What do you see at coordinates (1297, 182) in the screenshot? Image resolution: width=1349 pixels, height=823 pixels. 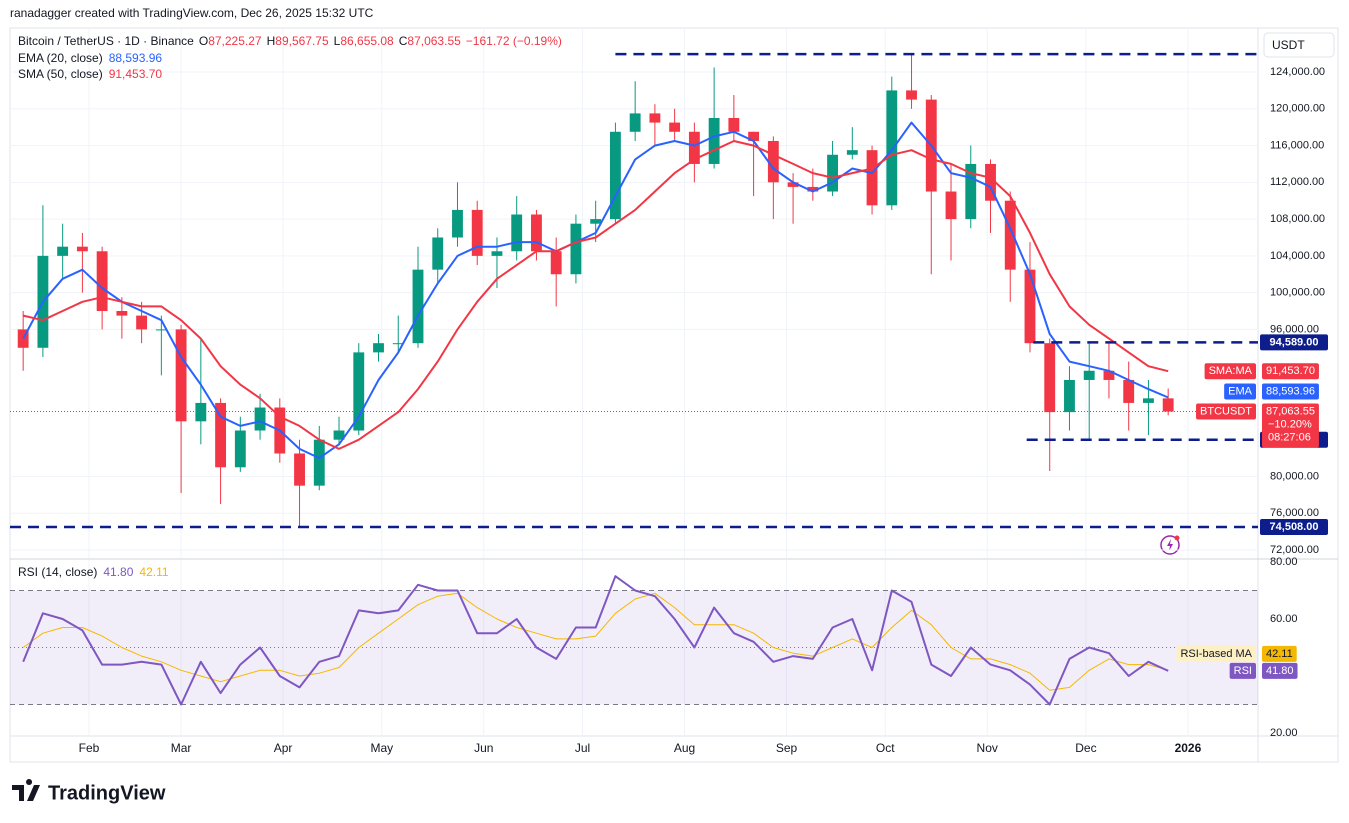 I see `y-tick-label: 112,000.00` at bounding box center [1297, 182].